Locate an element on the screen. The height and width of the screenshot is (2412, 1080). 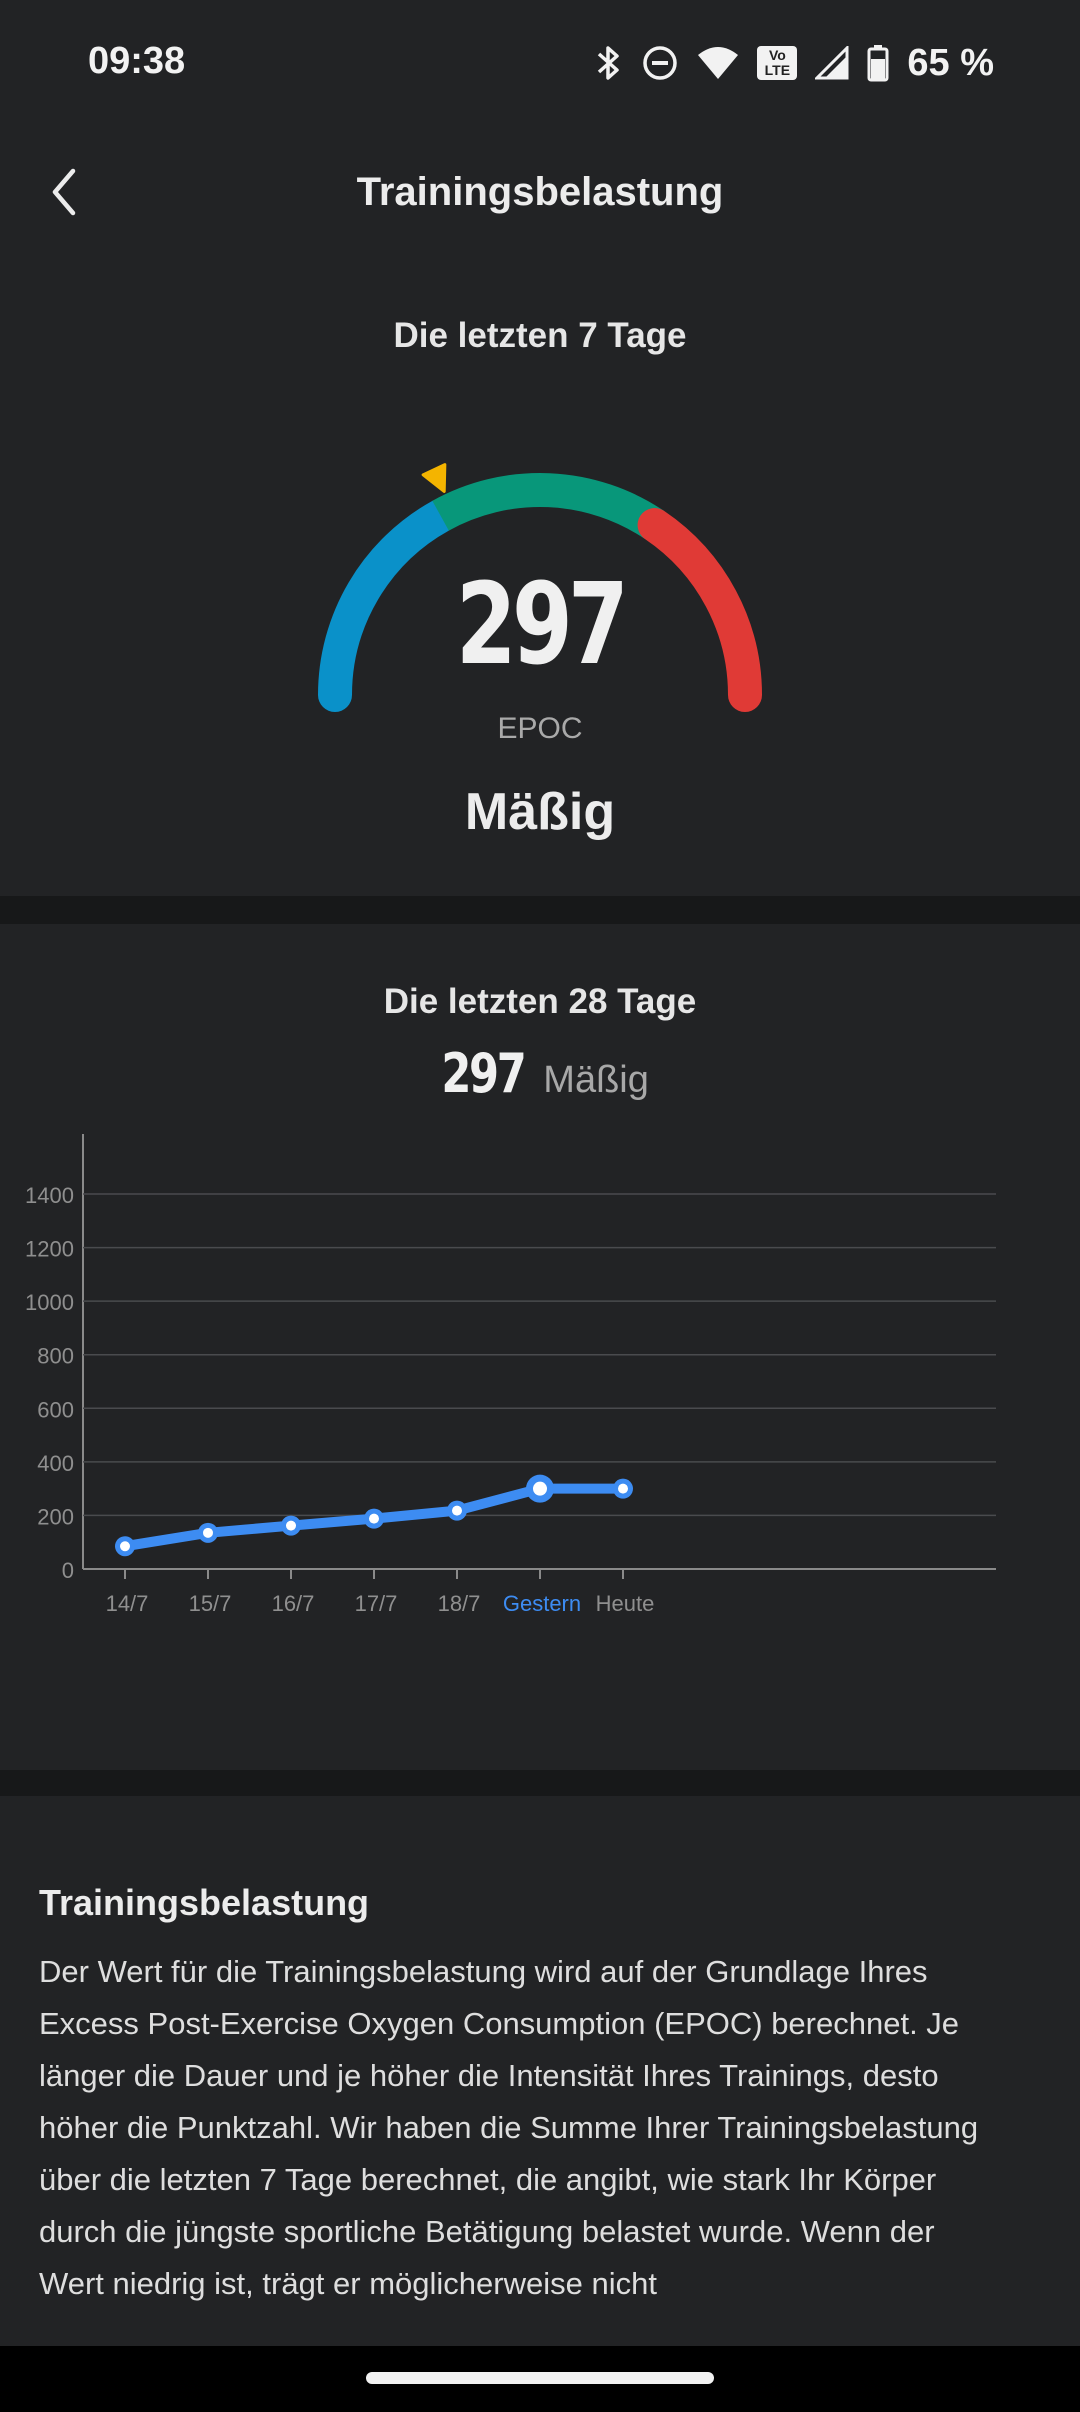
battery-percentage: 65 % is located at coordinates (950, 62).